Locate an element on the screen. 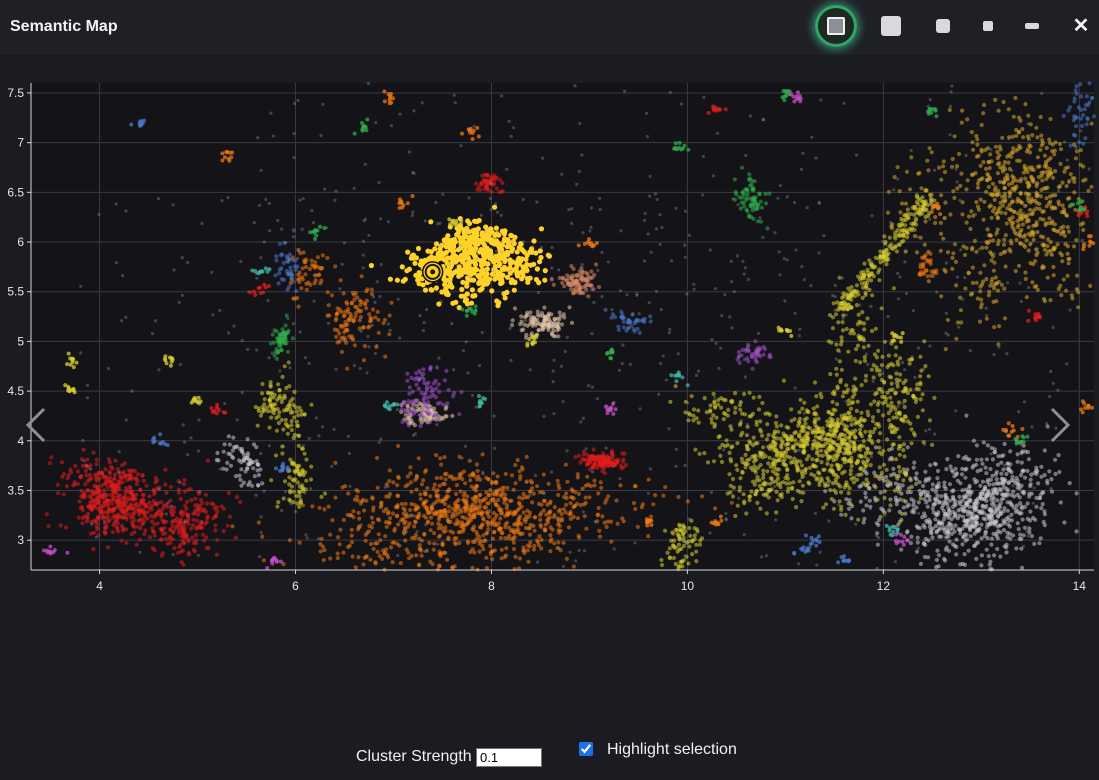  size-small-button is located at coordinates (988, 26).